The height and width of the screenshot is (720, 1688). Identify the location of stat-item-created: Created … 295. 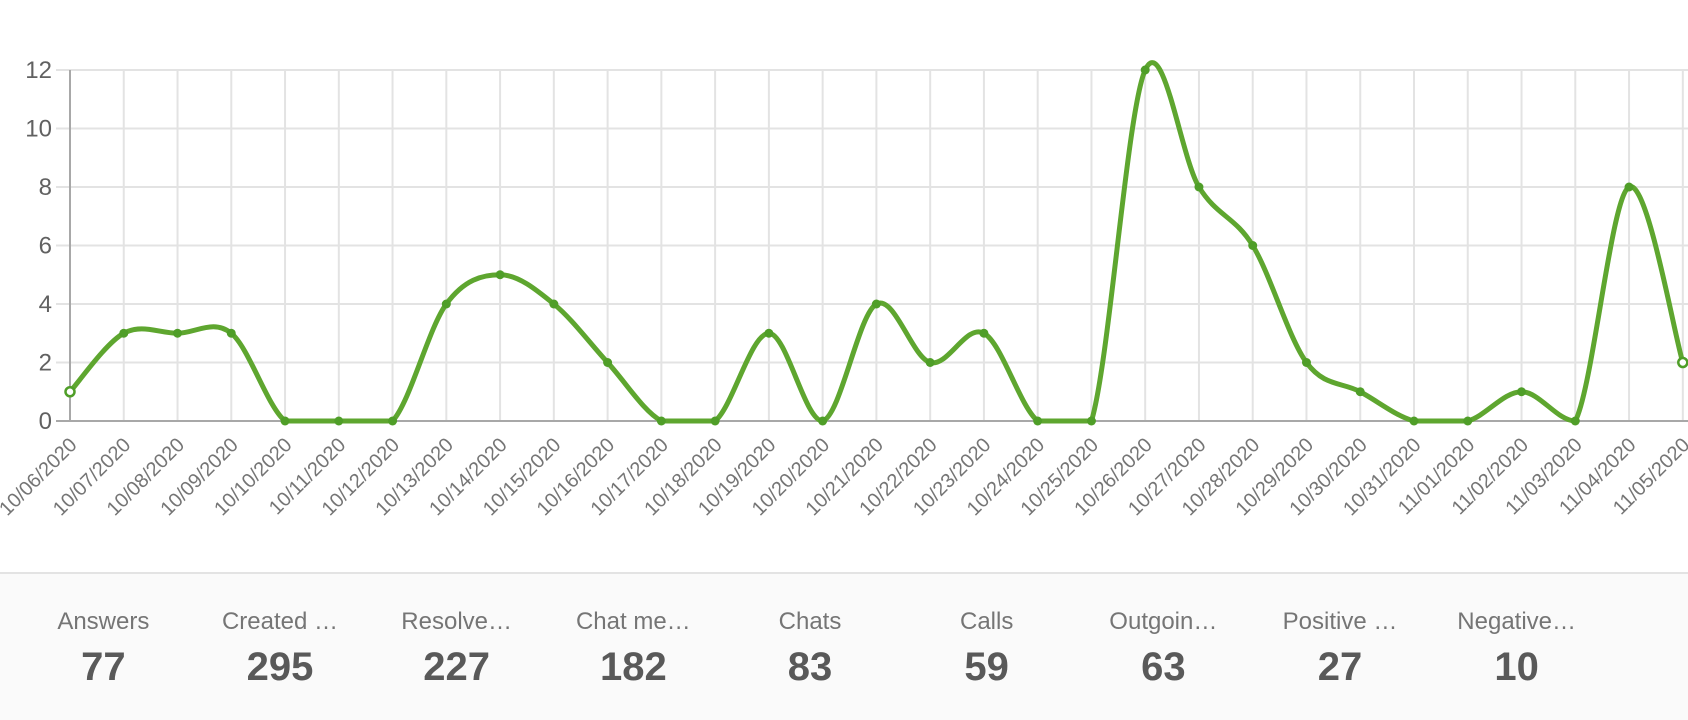
(280, 648).